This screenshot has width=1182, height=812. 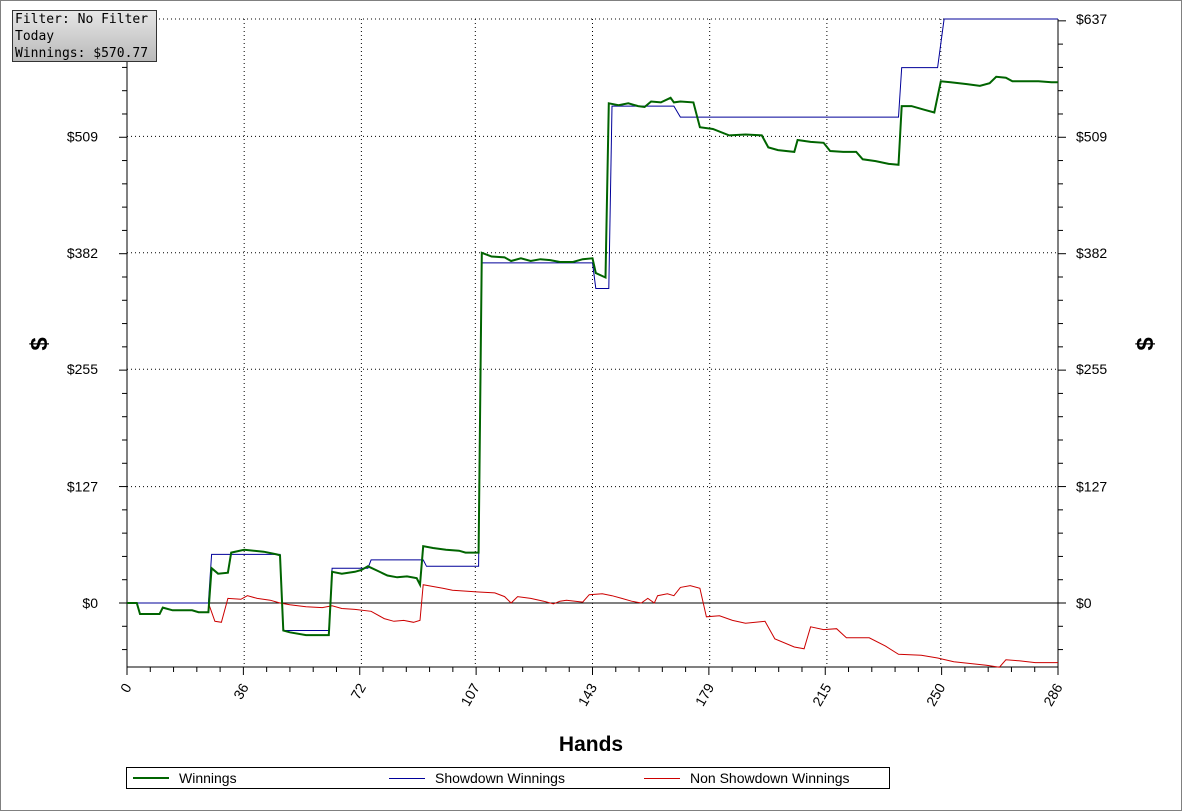 I want to click on legend-item-winnings: Winnings, so click(x=185, y=778).